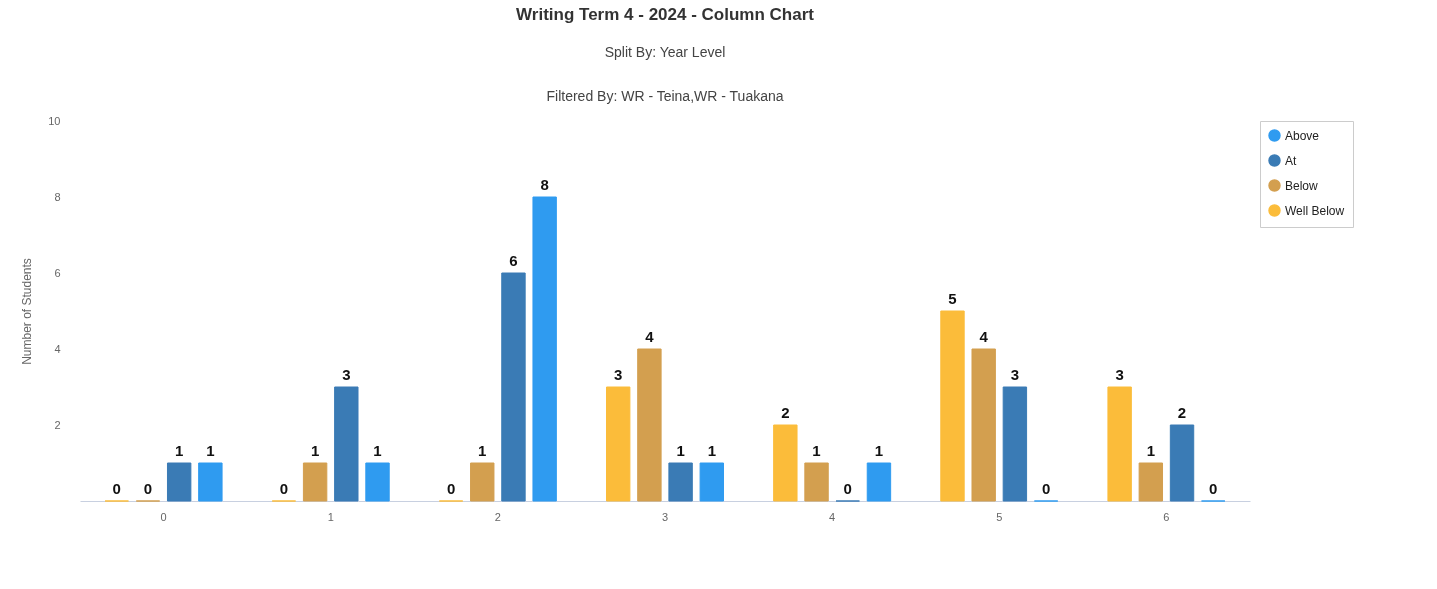  I want to click on y-tick-label: 2, so click(57, 424).